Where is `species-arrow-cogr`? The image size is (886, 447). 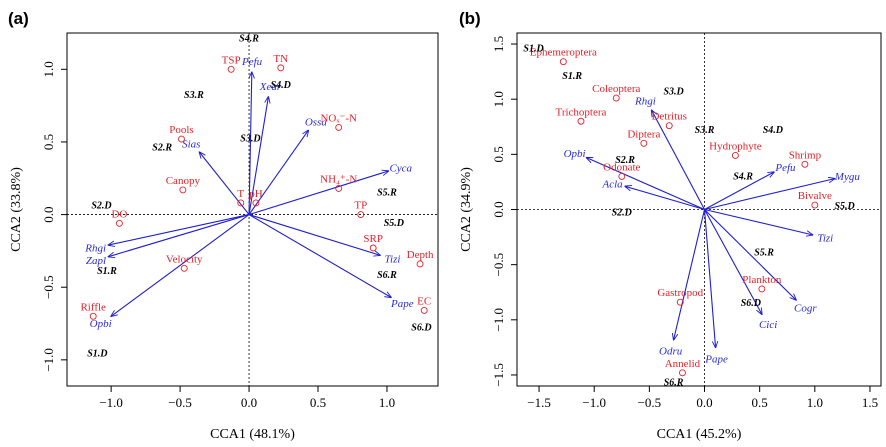
species-arrow-cogr is located at coordinates (750, 254).